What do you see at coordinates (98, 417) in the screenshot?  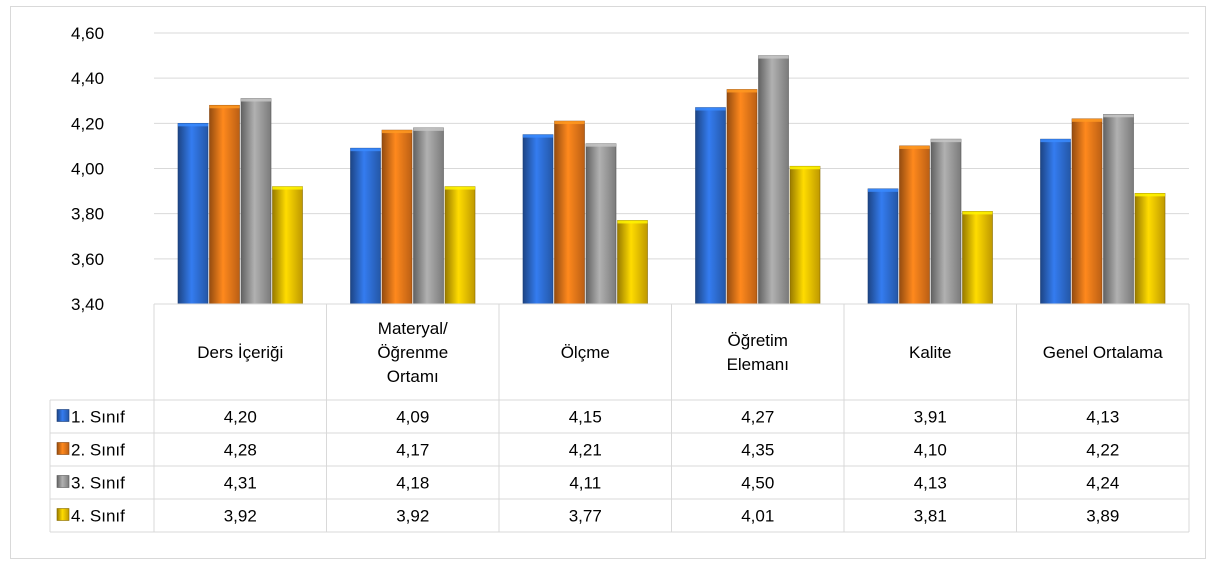 I see `series-label: 1. Sınıf` at bounding box center [98, 417].